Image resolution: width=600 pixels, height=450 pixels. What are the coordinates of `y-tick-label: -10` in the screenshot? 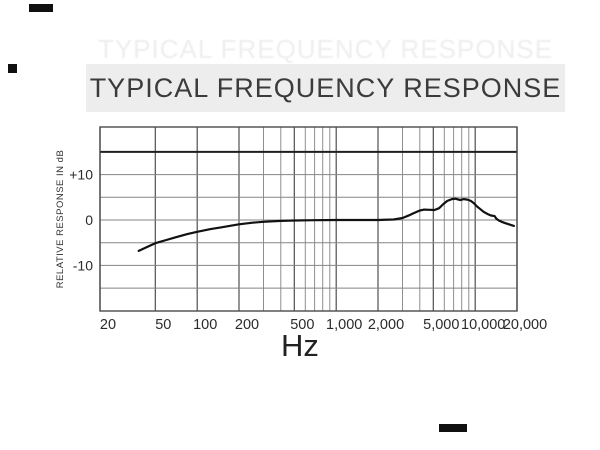 It's located at (83, 265).